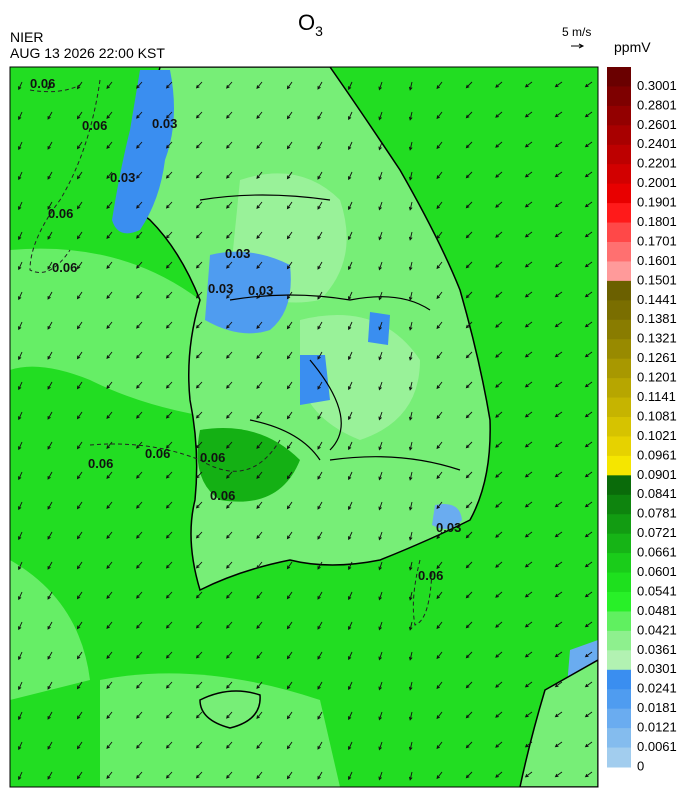  Describe the element at coordinates (657, 85) in the screenshot. I see `colorbar-label: 0.3001` at that location.